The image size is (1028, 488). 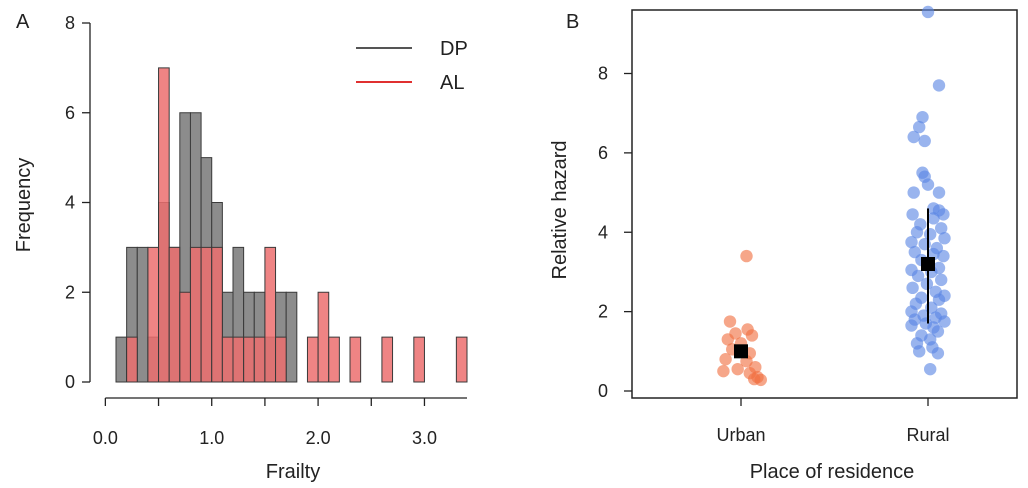 What do you see at coordinates (412, 66) in the screenshot?
I see `histogram-legend: DP AL` at bounding box center [412, 66].